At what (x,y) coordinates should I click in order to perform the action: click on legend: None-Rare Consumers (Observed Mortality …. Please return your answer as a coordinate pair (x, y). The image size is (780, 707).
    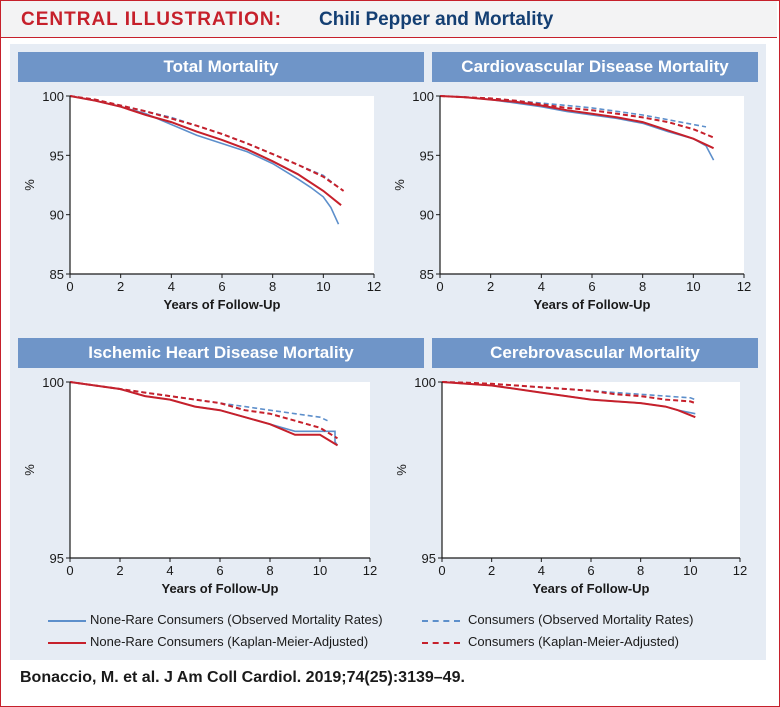
    Looking at the image, I should click on (388, 632).